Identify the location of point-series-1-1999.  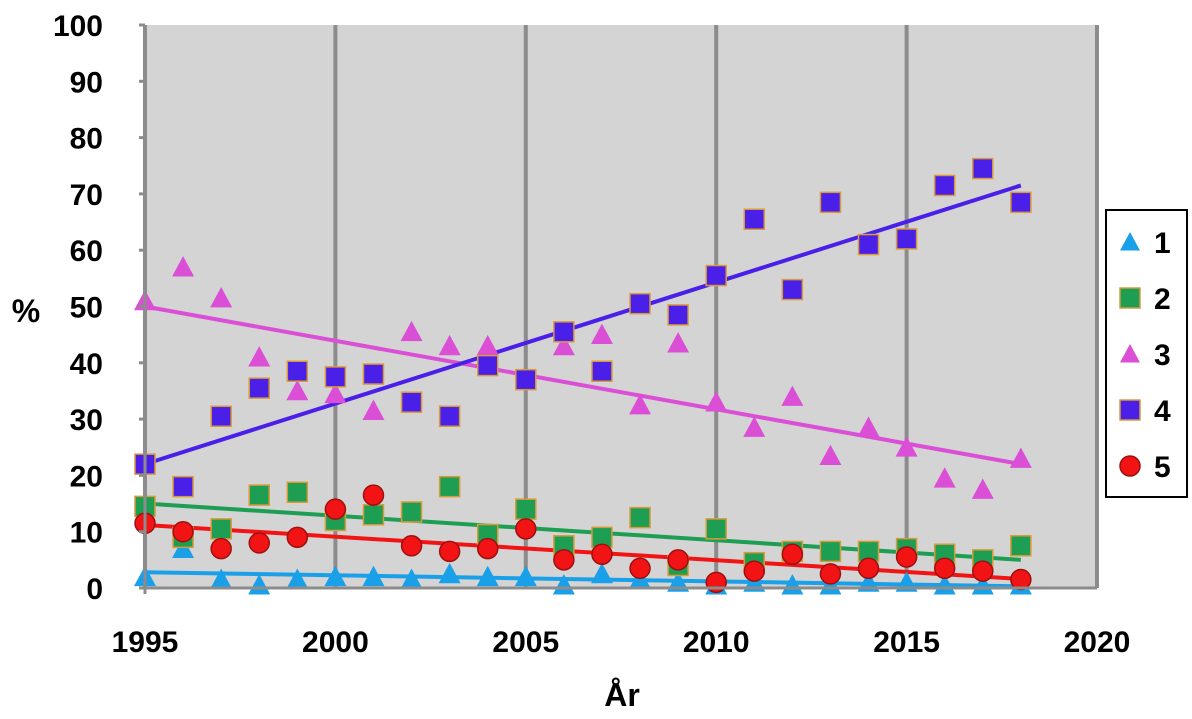
(297, 578).